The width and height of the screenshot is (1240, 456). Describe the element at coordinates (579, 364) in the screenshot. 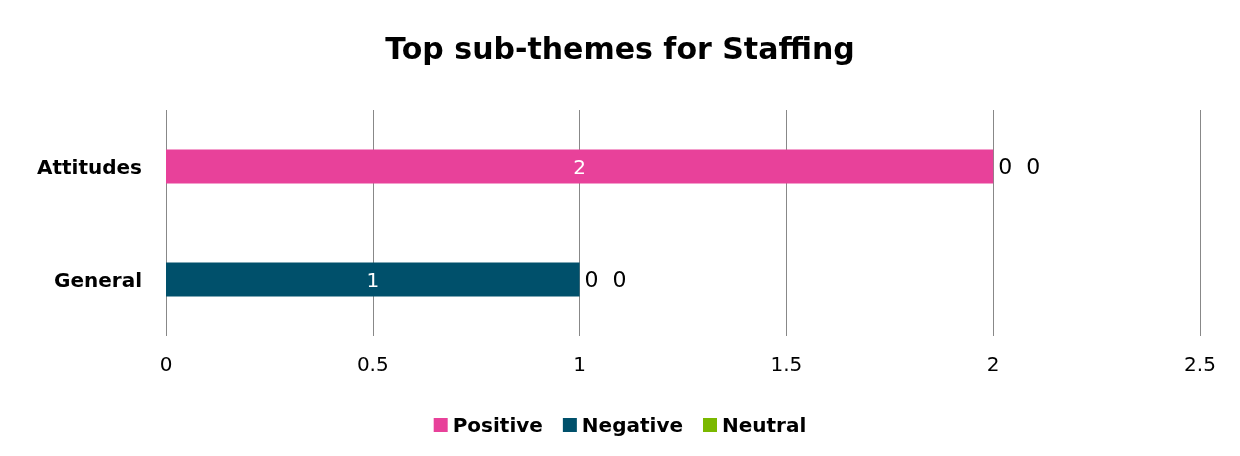

I see `x-tick-label: 1` at that location.